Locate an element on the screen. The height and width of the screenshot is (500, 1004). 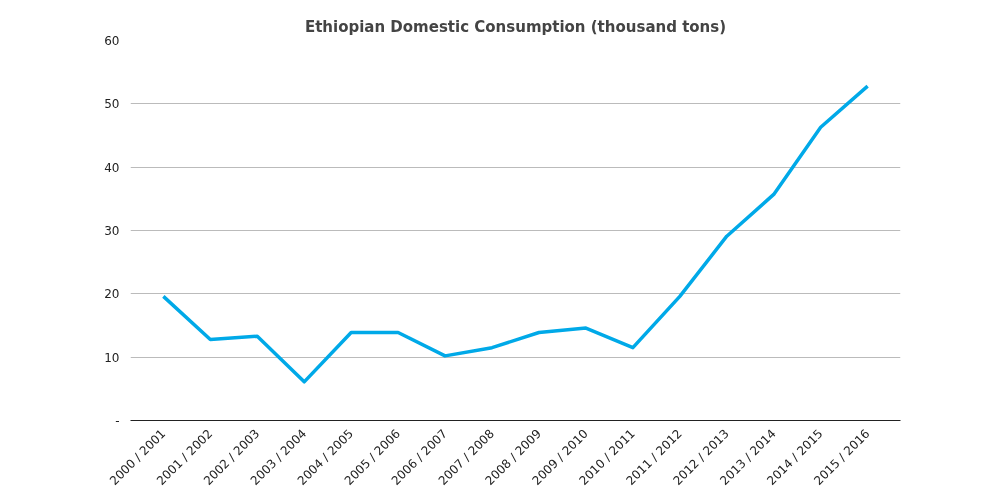
chart-title: Ethiopian Domestic Consumption (thousand tons) is located at coordinates (515, 26).